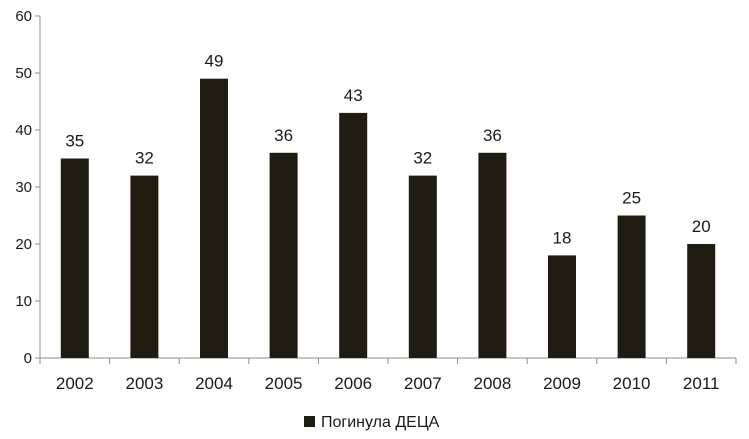 The image size is (749, 439). What do you see at coordinates (75, 383) in the screenshot?
I see `x-tick-label: 2002` at bounding box center [75, 383].